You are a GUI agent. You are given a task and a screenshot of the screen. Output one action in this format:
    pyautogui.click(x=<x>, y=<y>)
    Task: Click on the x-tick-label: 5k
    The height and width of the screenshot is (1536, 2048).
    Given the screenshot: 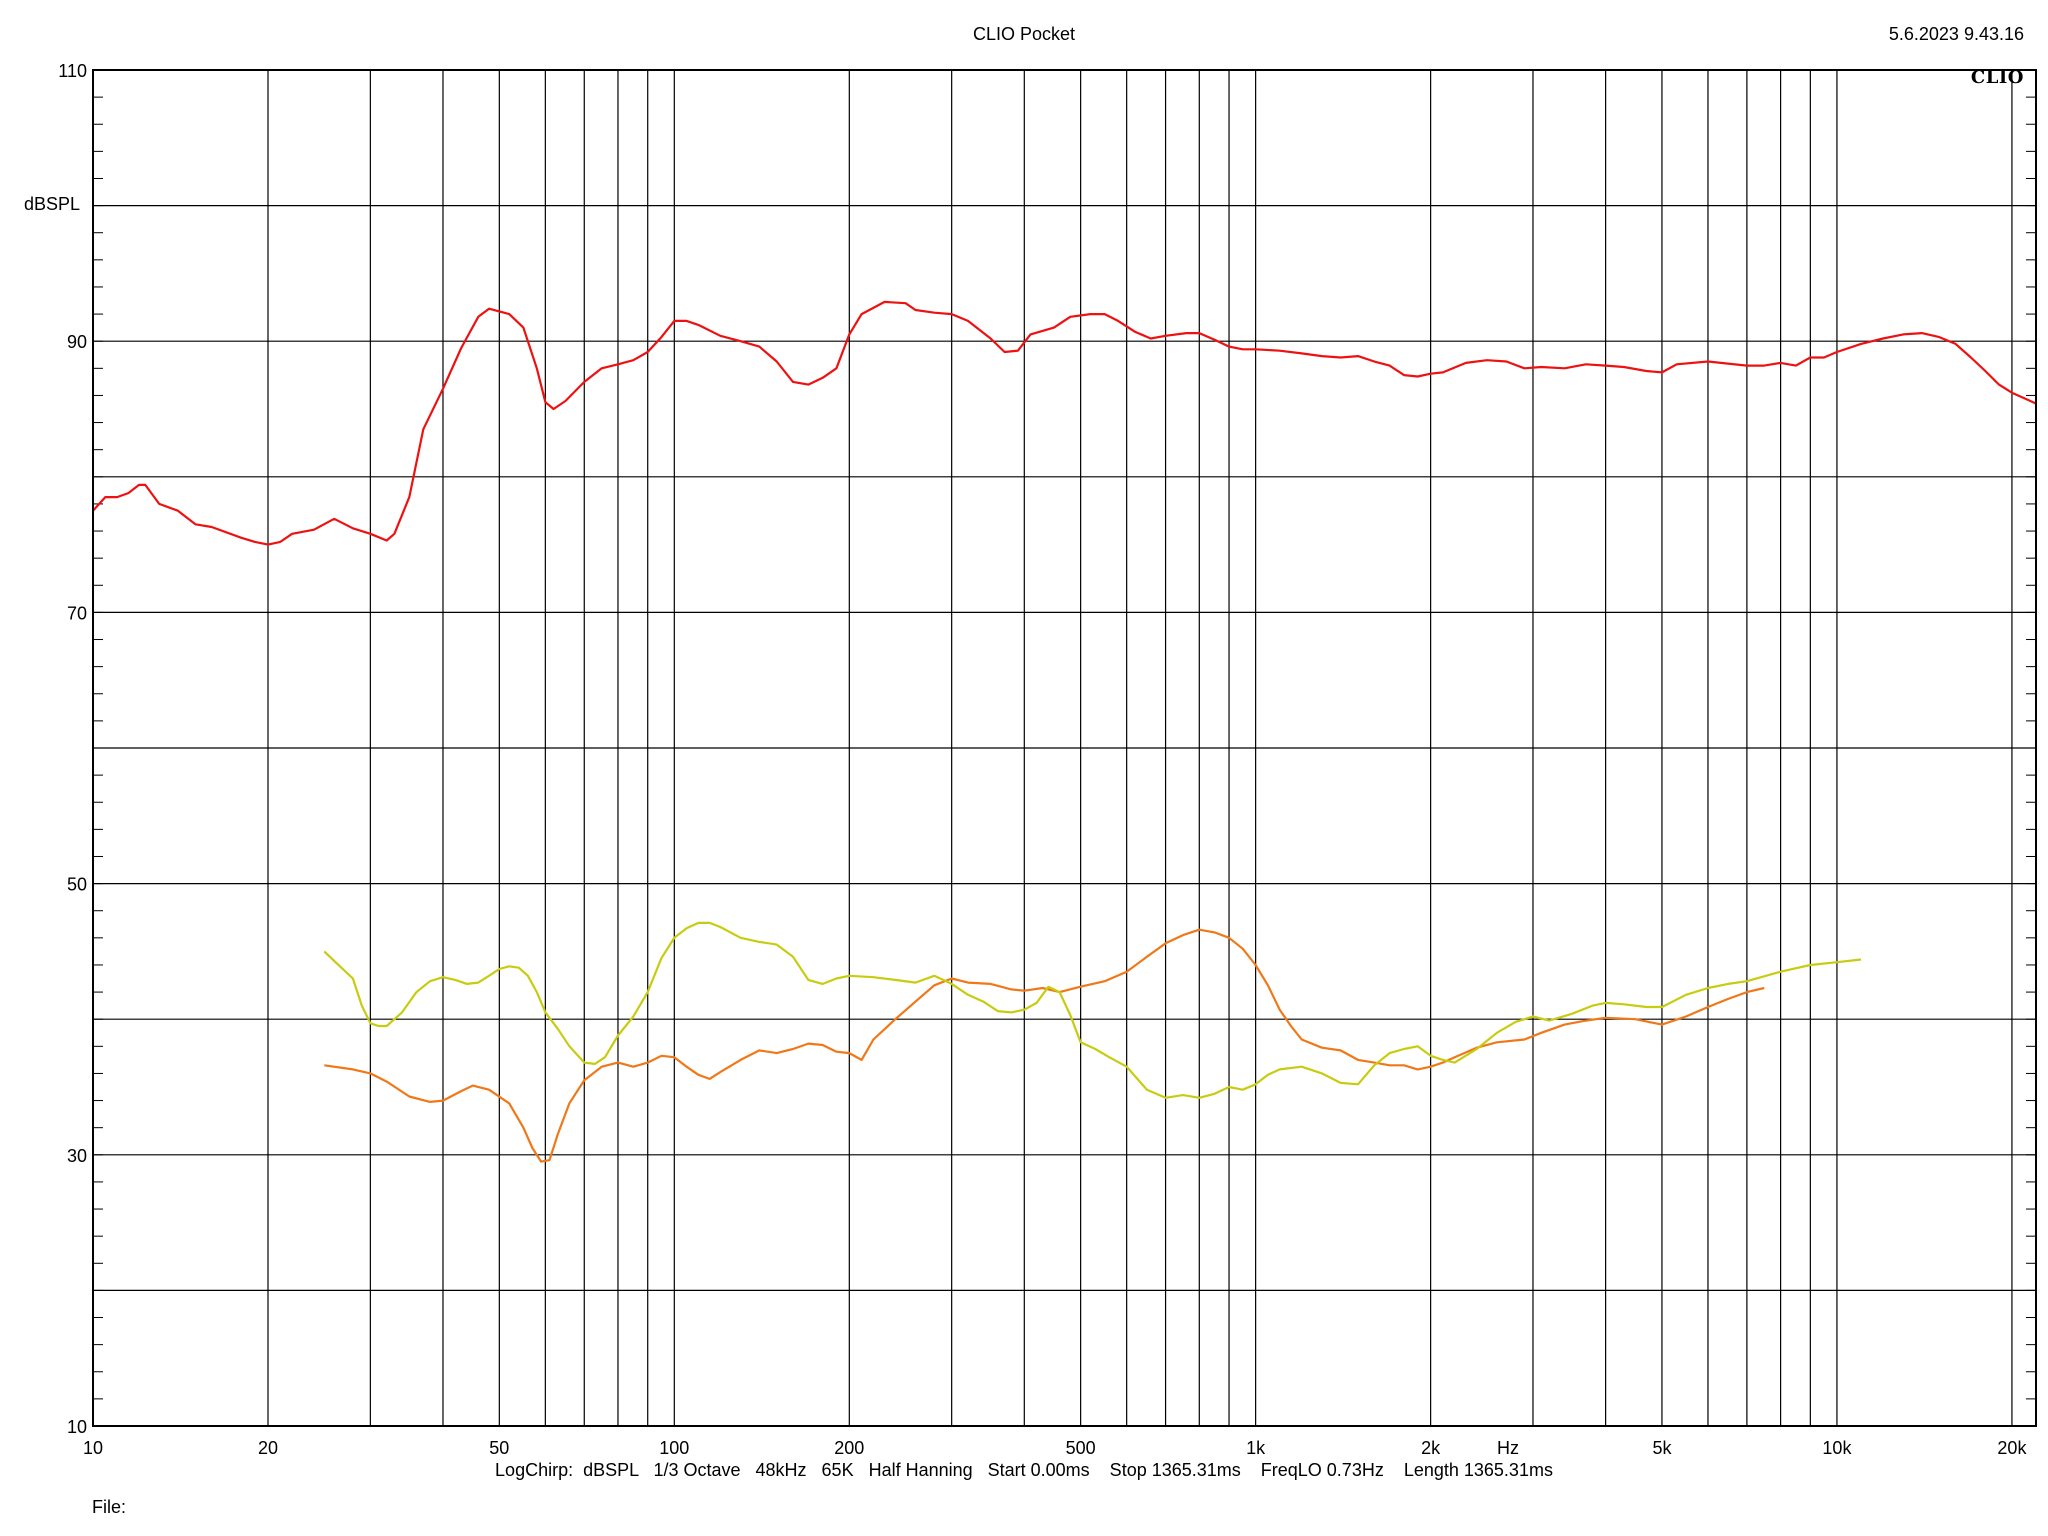 What is the action you would take?
    pyautogui.click(x=1662, y=1448)
    